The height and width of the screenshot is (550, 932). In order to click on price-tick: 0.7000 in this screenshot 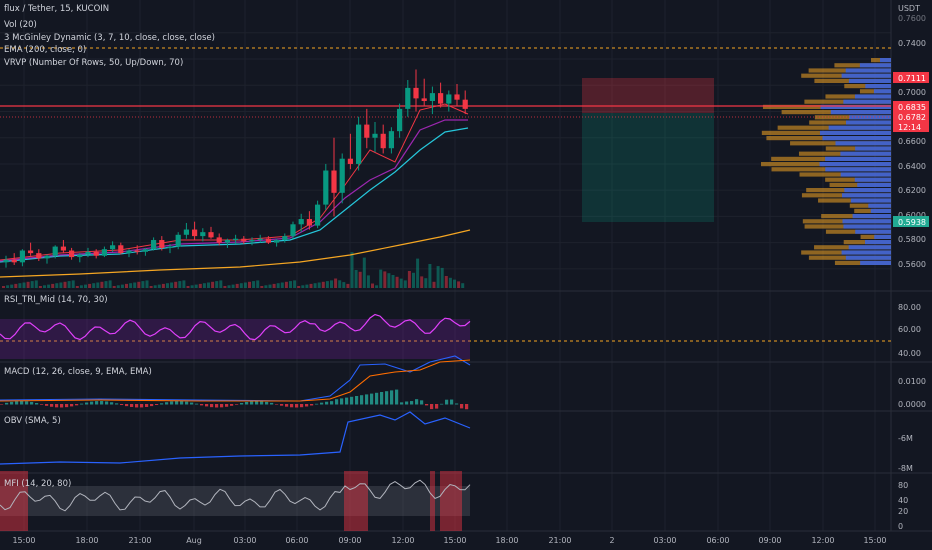, I will do `click(912, 92)`.